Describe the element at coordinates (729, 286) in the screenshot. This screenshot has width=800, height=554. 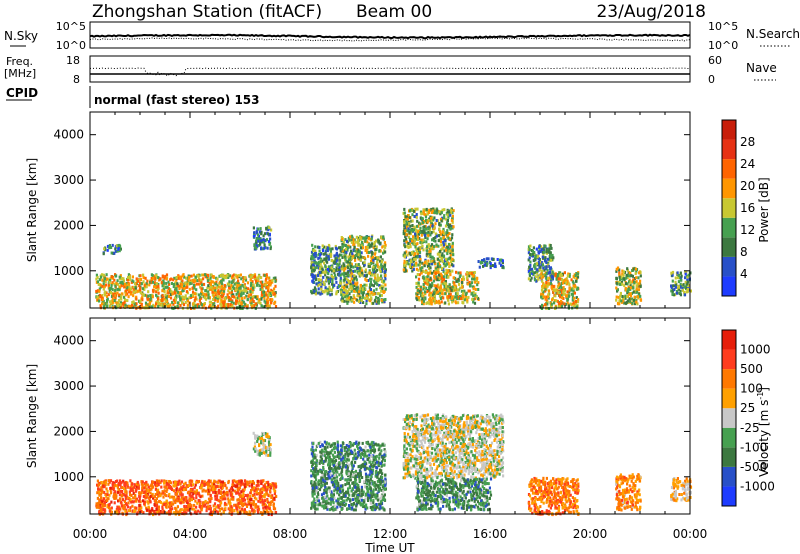
I see `colorbar-segment` at that location.